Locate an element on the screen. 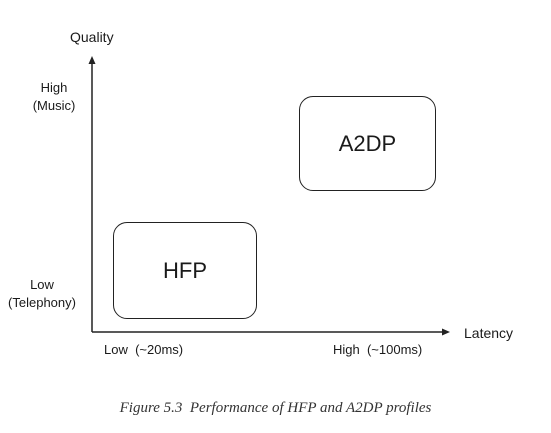 This screenshot has height=433, width=551. y-axis-label: Quality is located at coordinates (92, 37).